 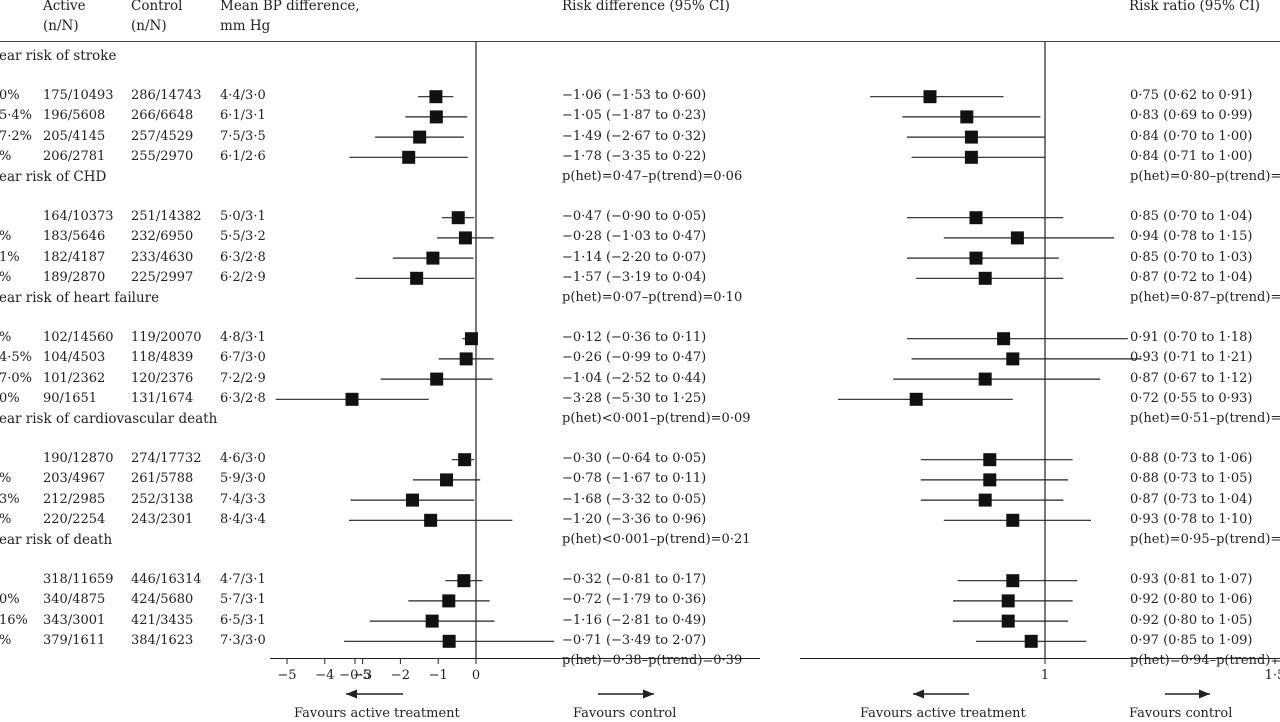 I want to click on bp-difference: 5·5/3·2, so click(x=243, y=237).